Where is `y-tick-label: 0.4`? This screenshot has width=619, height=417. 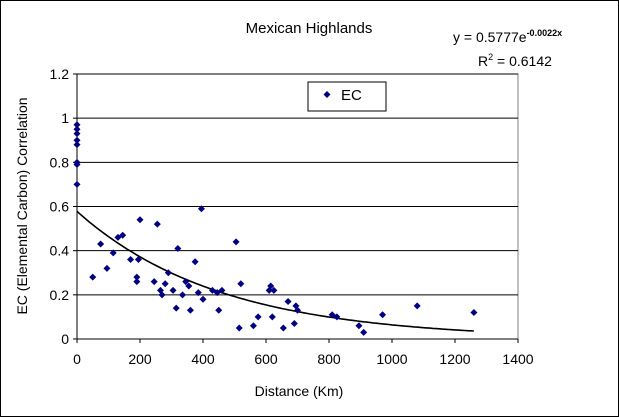
y-tick-label: 0.4 is located at coordinates (60, 251).